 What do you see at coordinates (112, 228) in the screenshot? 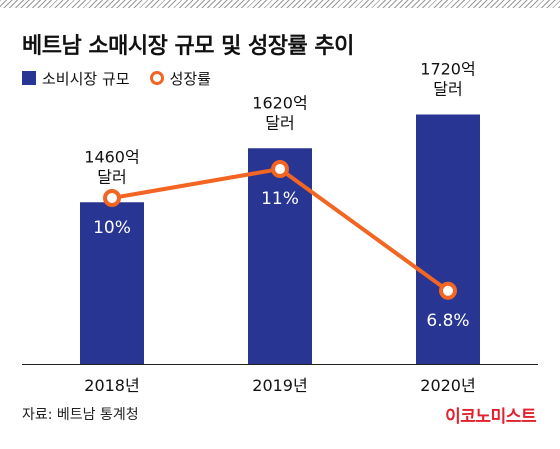
I see `growth-rate-label: 10%` at bounding box center [112, 228].